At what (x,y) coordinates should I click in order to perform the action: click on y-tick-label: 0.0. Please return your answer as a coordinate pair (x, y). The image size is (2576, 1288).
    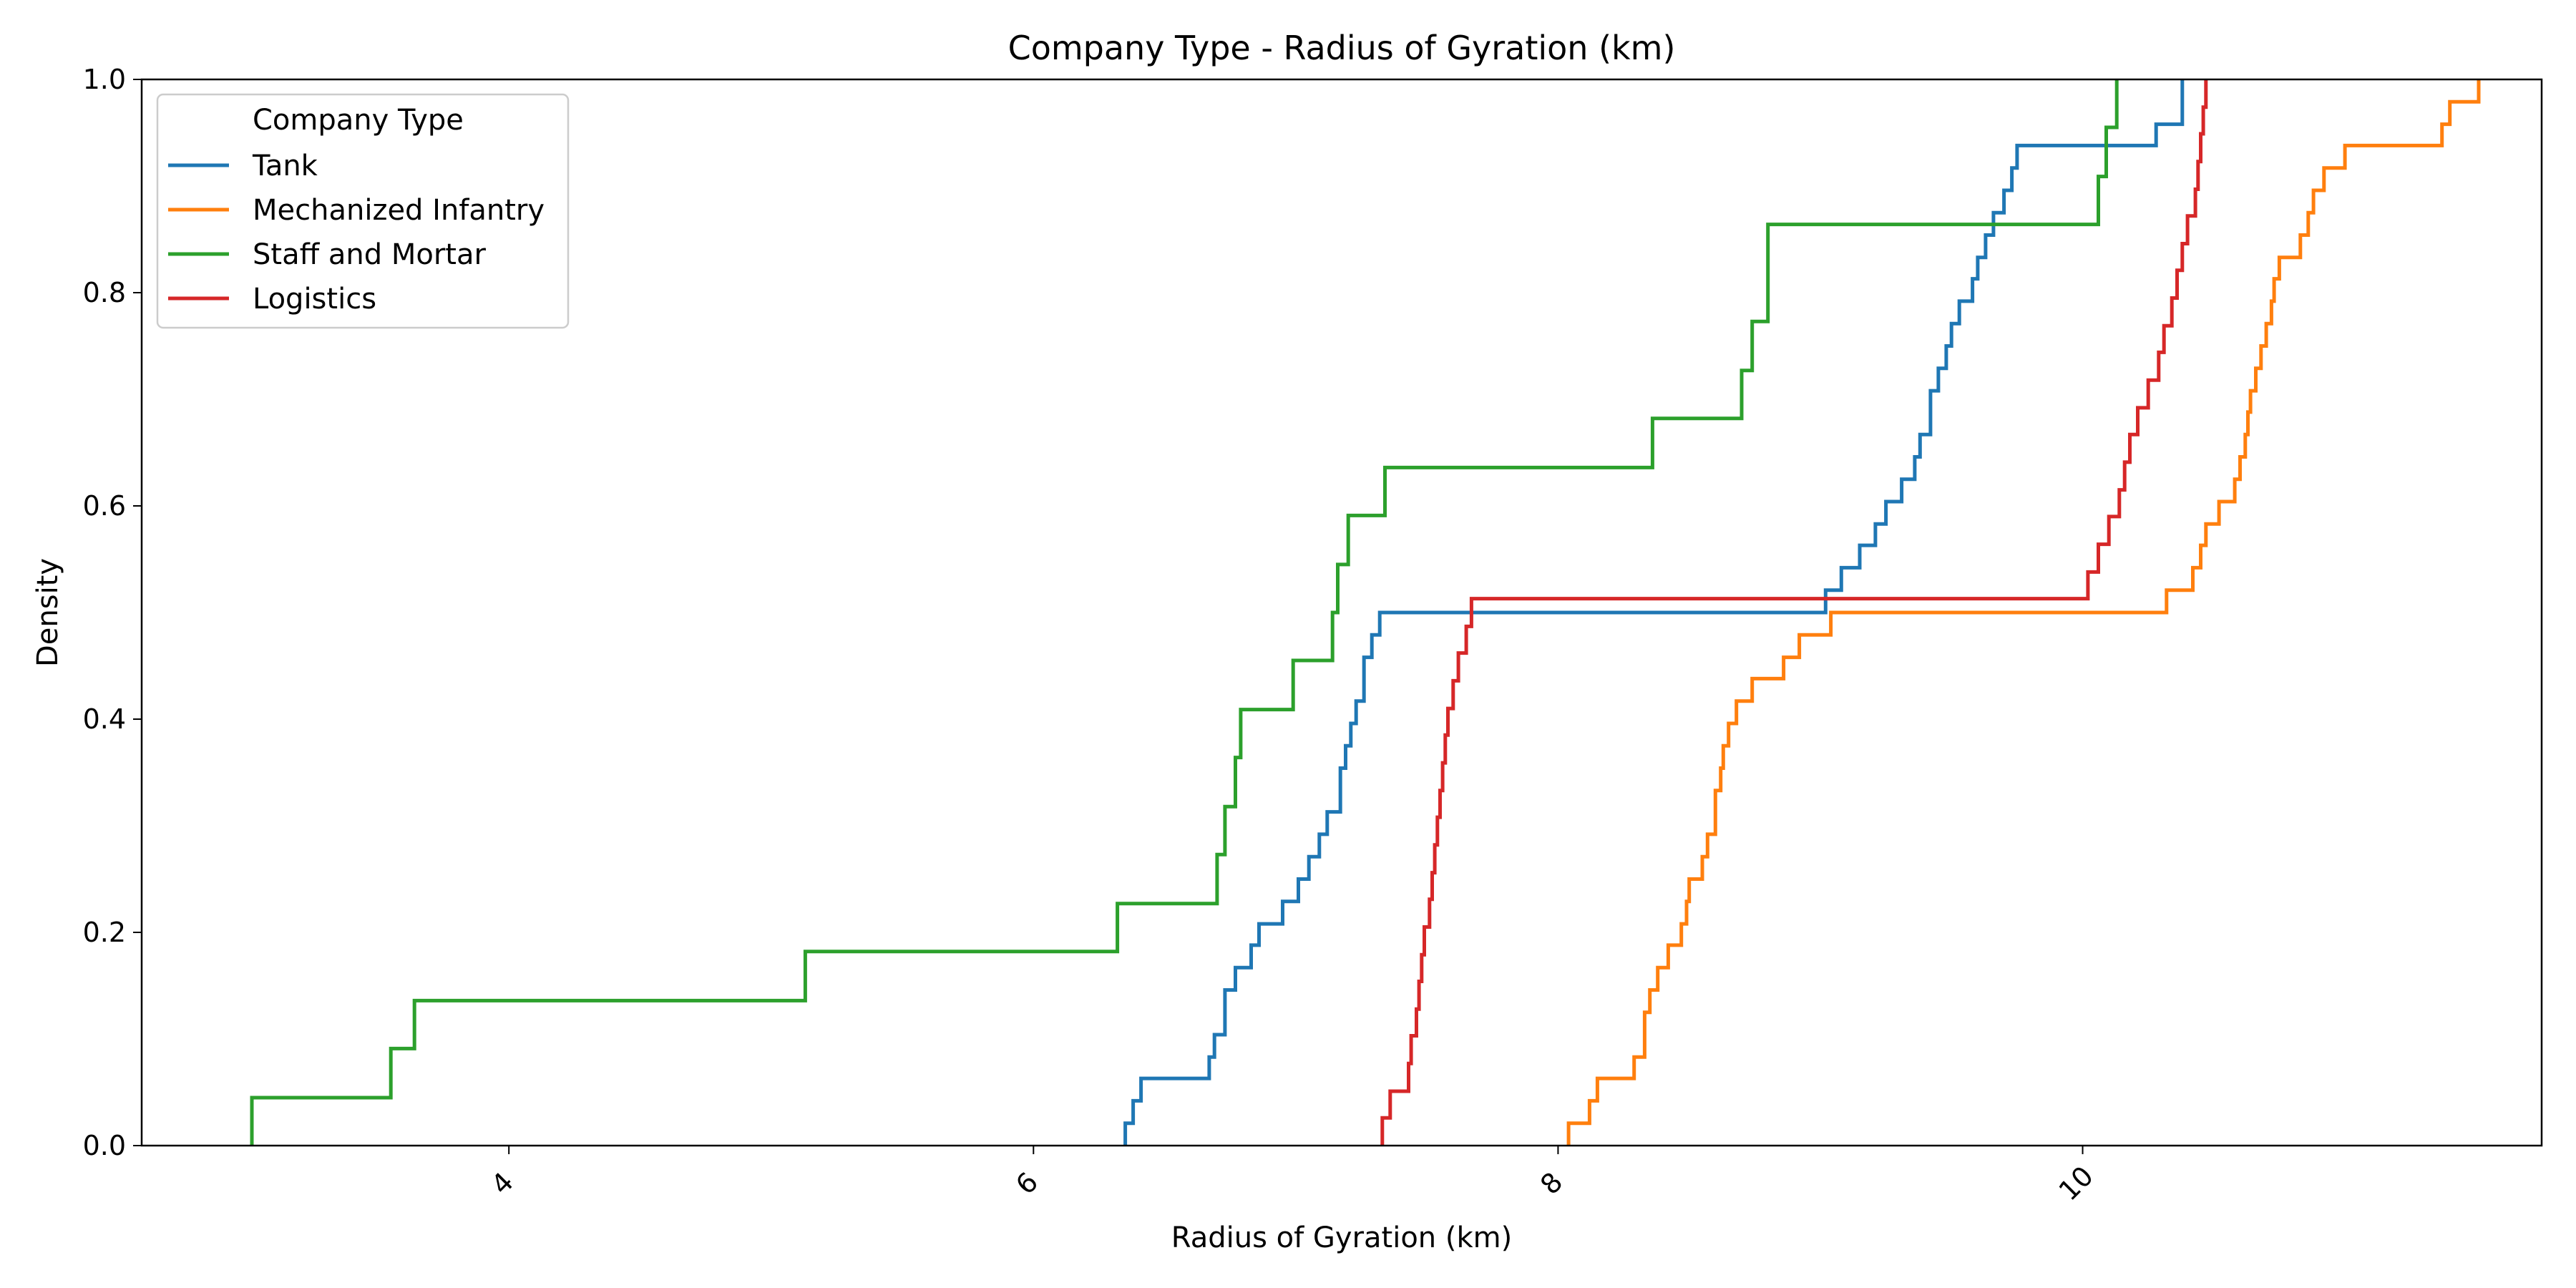
    Looking at the image, I should click on (104, 1145).